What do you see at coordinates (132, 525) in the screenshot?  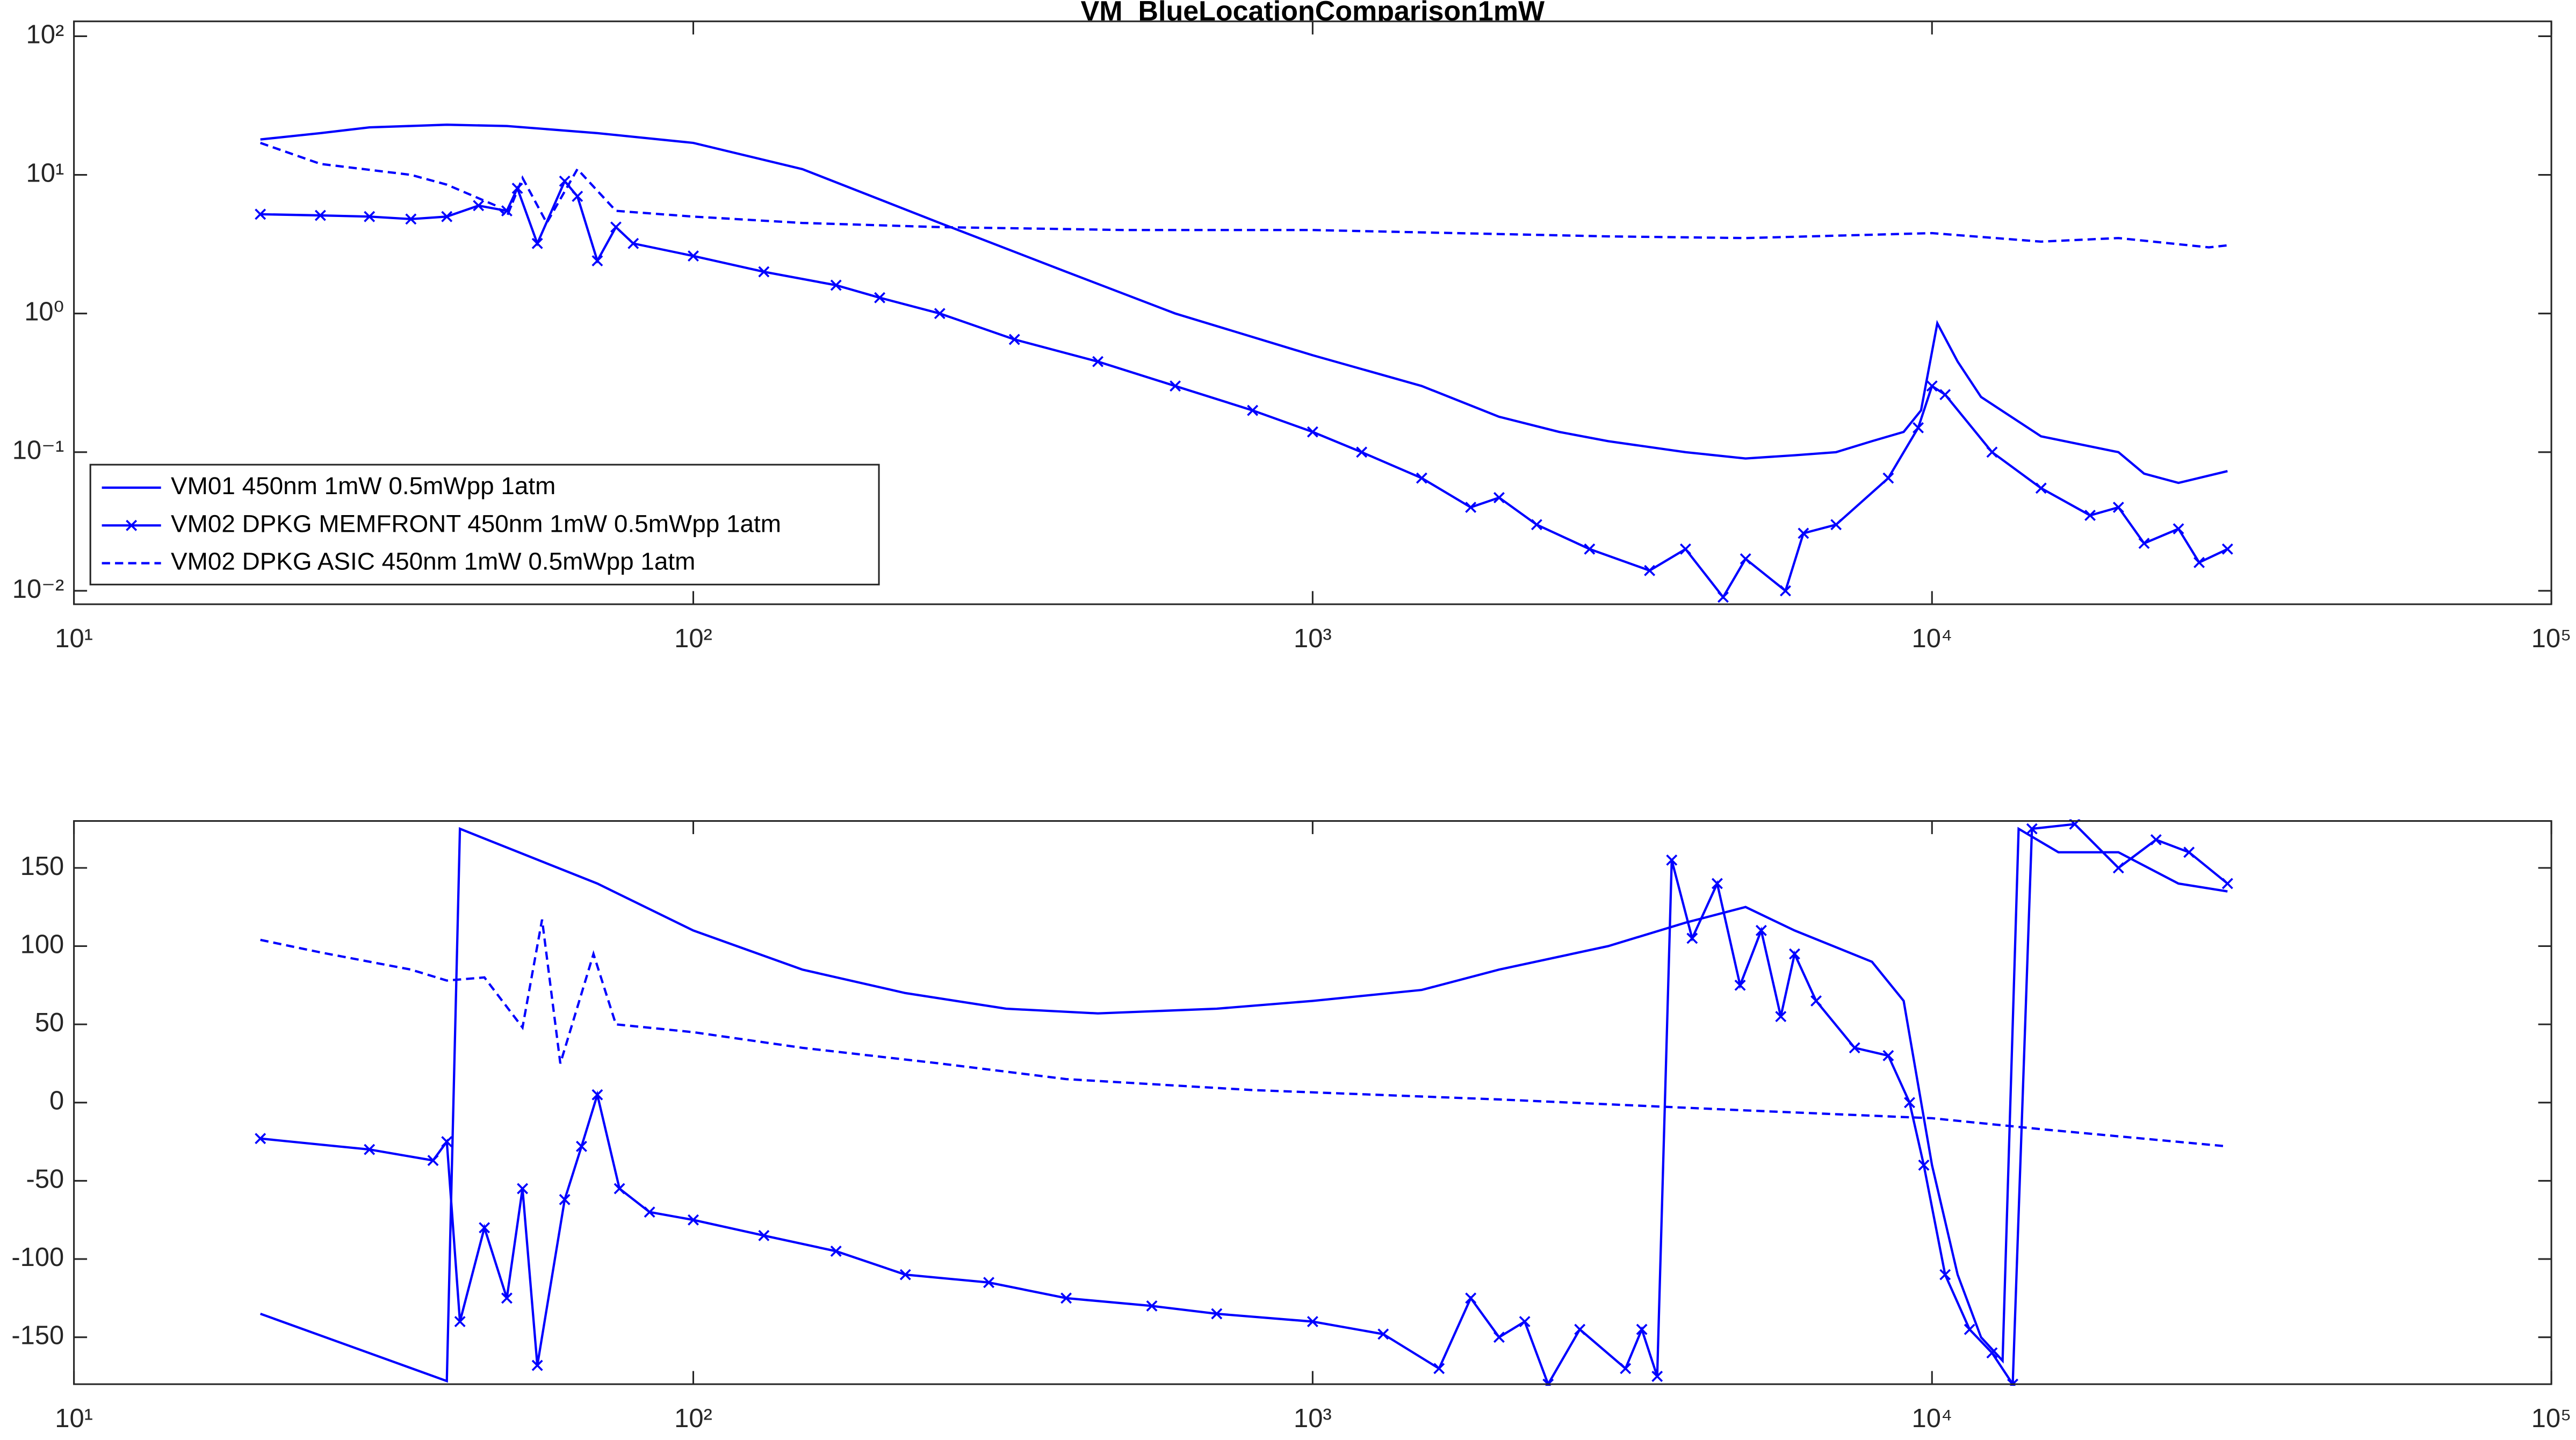 I see `legend-marker` at bounding box center [132, 525].